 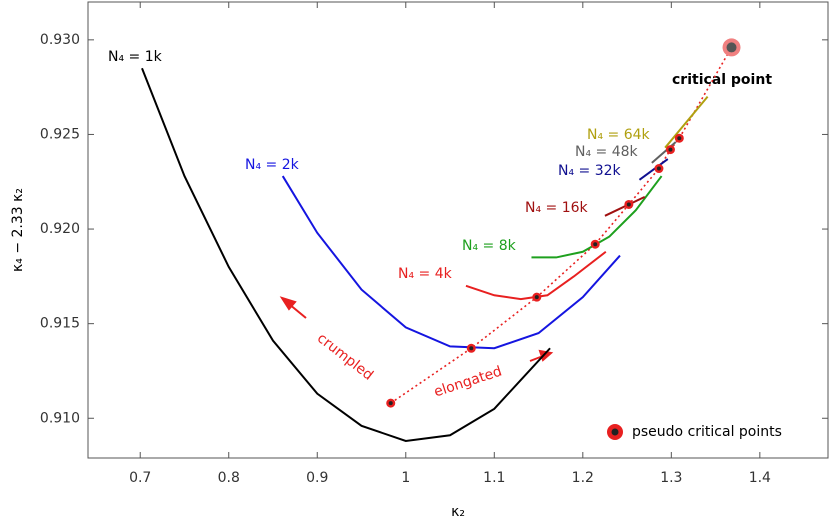 I want to click on curve-label: N₄ = 1k, so click(x=135, y=57).